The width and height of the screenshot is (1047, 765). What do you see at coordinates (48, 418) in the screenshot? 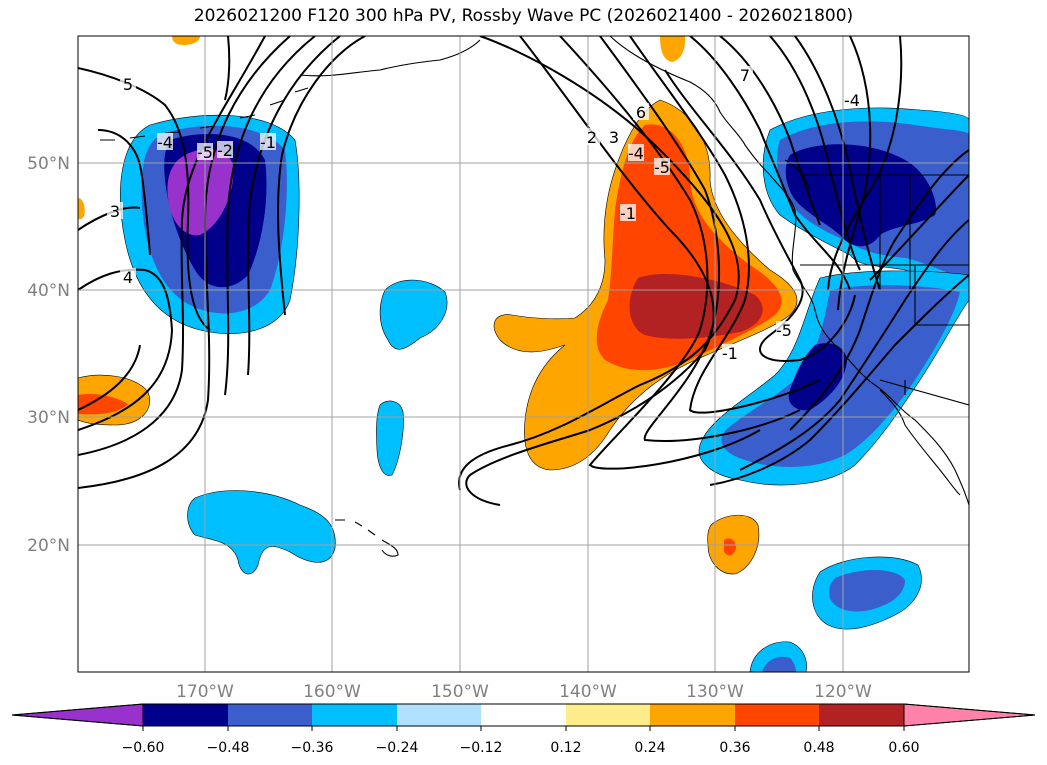
I see `lat-label: 30°N` at bounding box center [48, 418].